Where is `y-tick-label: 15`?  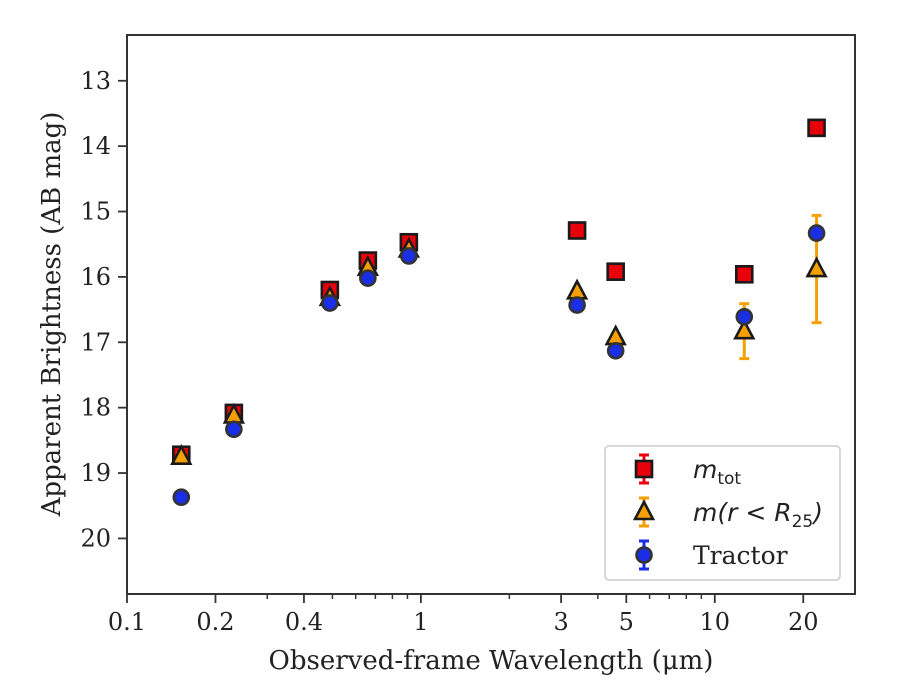 y-tick-label: 15 is located at coordinates (95, 212).